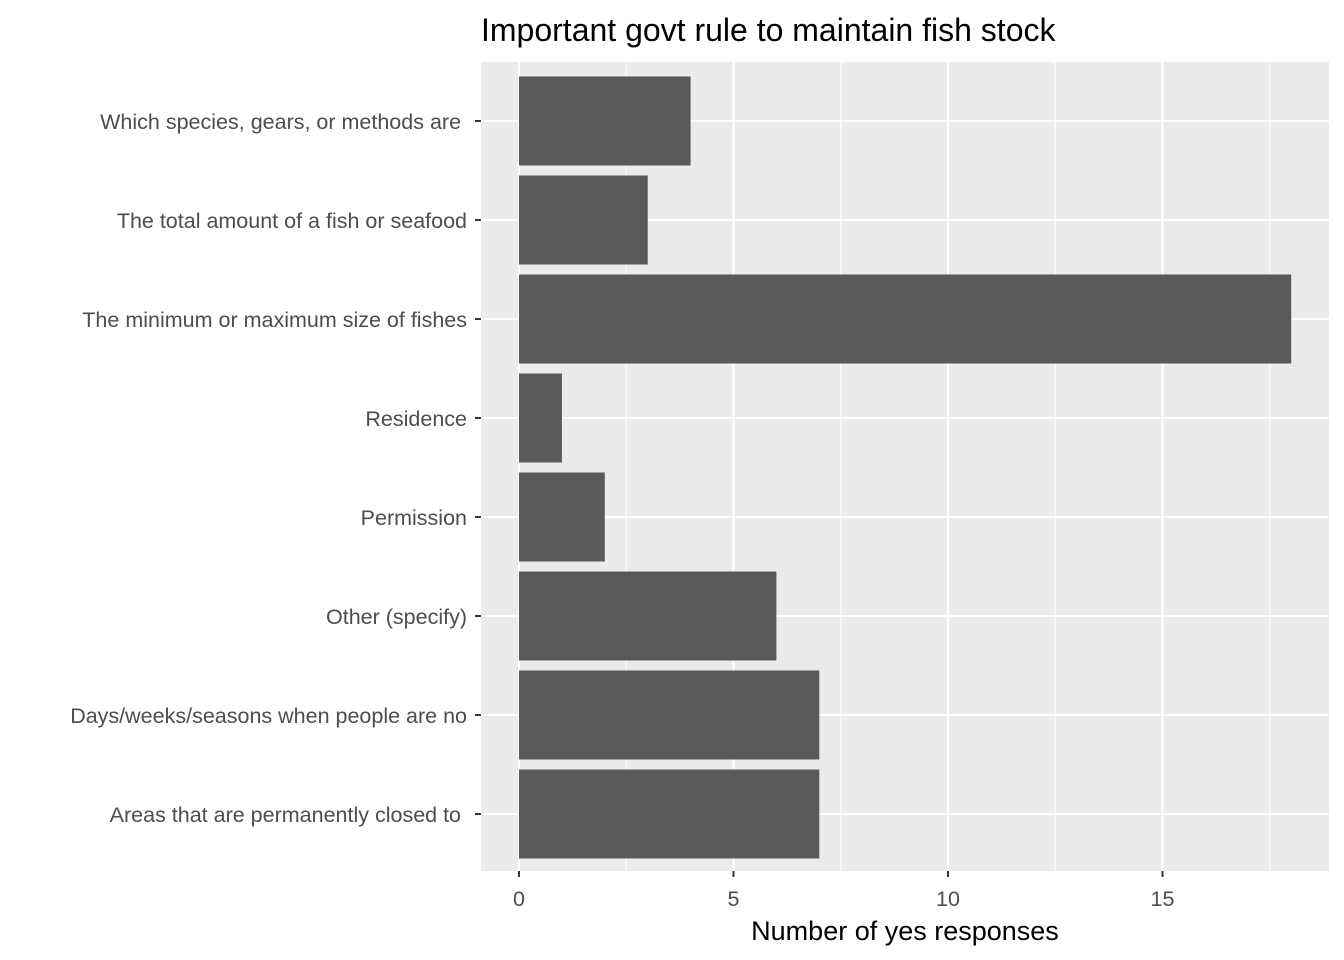 The height and width of the screenshot is (960, 1344). What do you see at coordinates (292, 221) in the screenshot?
I see `y-tick-label: The total amount of a fish or seafood` at bounding box center [292, 221].